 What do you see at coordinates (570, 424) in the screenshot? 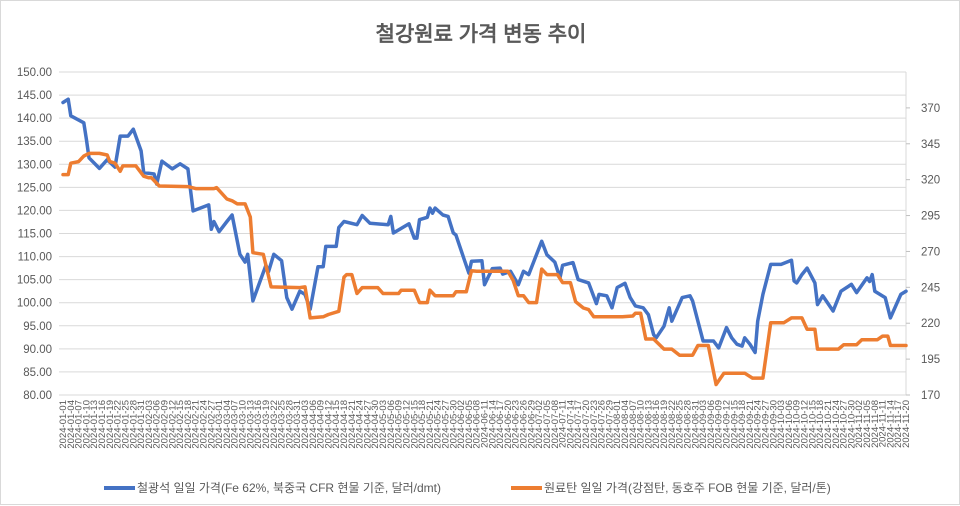
I see `x-tick-label: 2024-07-14` at bounding box center [570, 424].